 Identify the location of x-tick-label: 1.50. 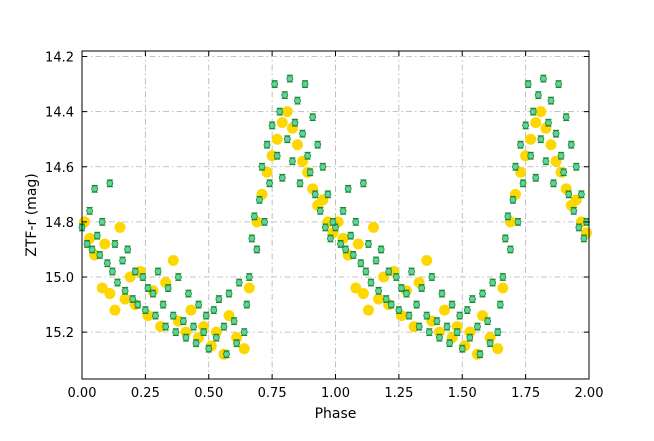
(462, 393).